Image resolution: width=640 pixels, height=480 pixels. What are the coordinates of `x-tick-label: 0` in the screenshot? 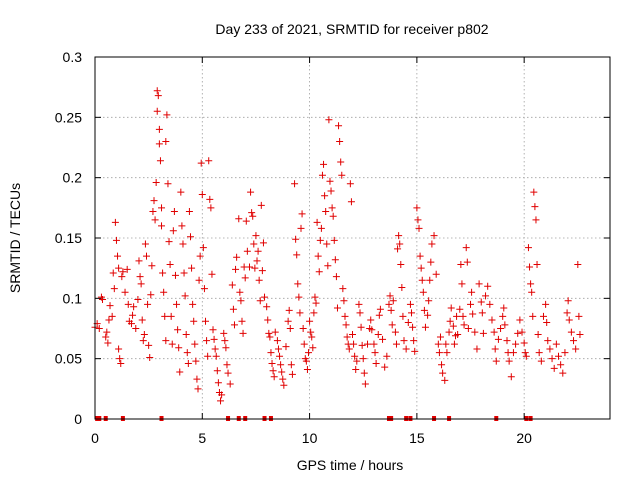 It's located at (95, 438).